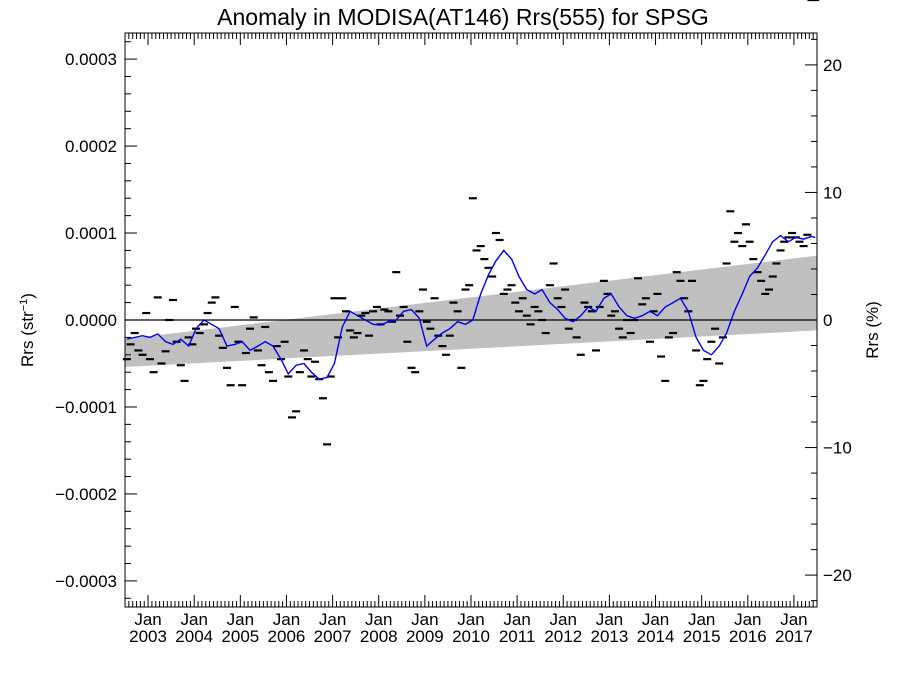 The image size is (900, 675). I want to click on x-tick-year-label: 2015, so click(702, 636).